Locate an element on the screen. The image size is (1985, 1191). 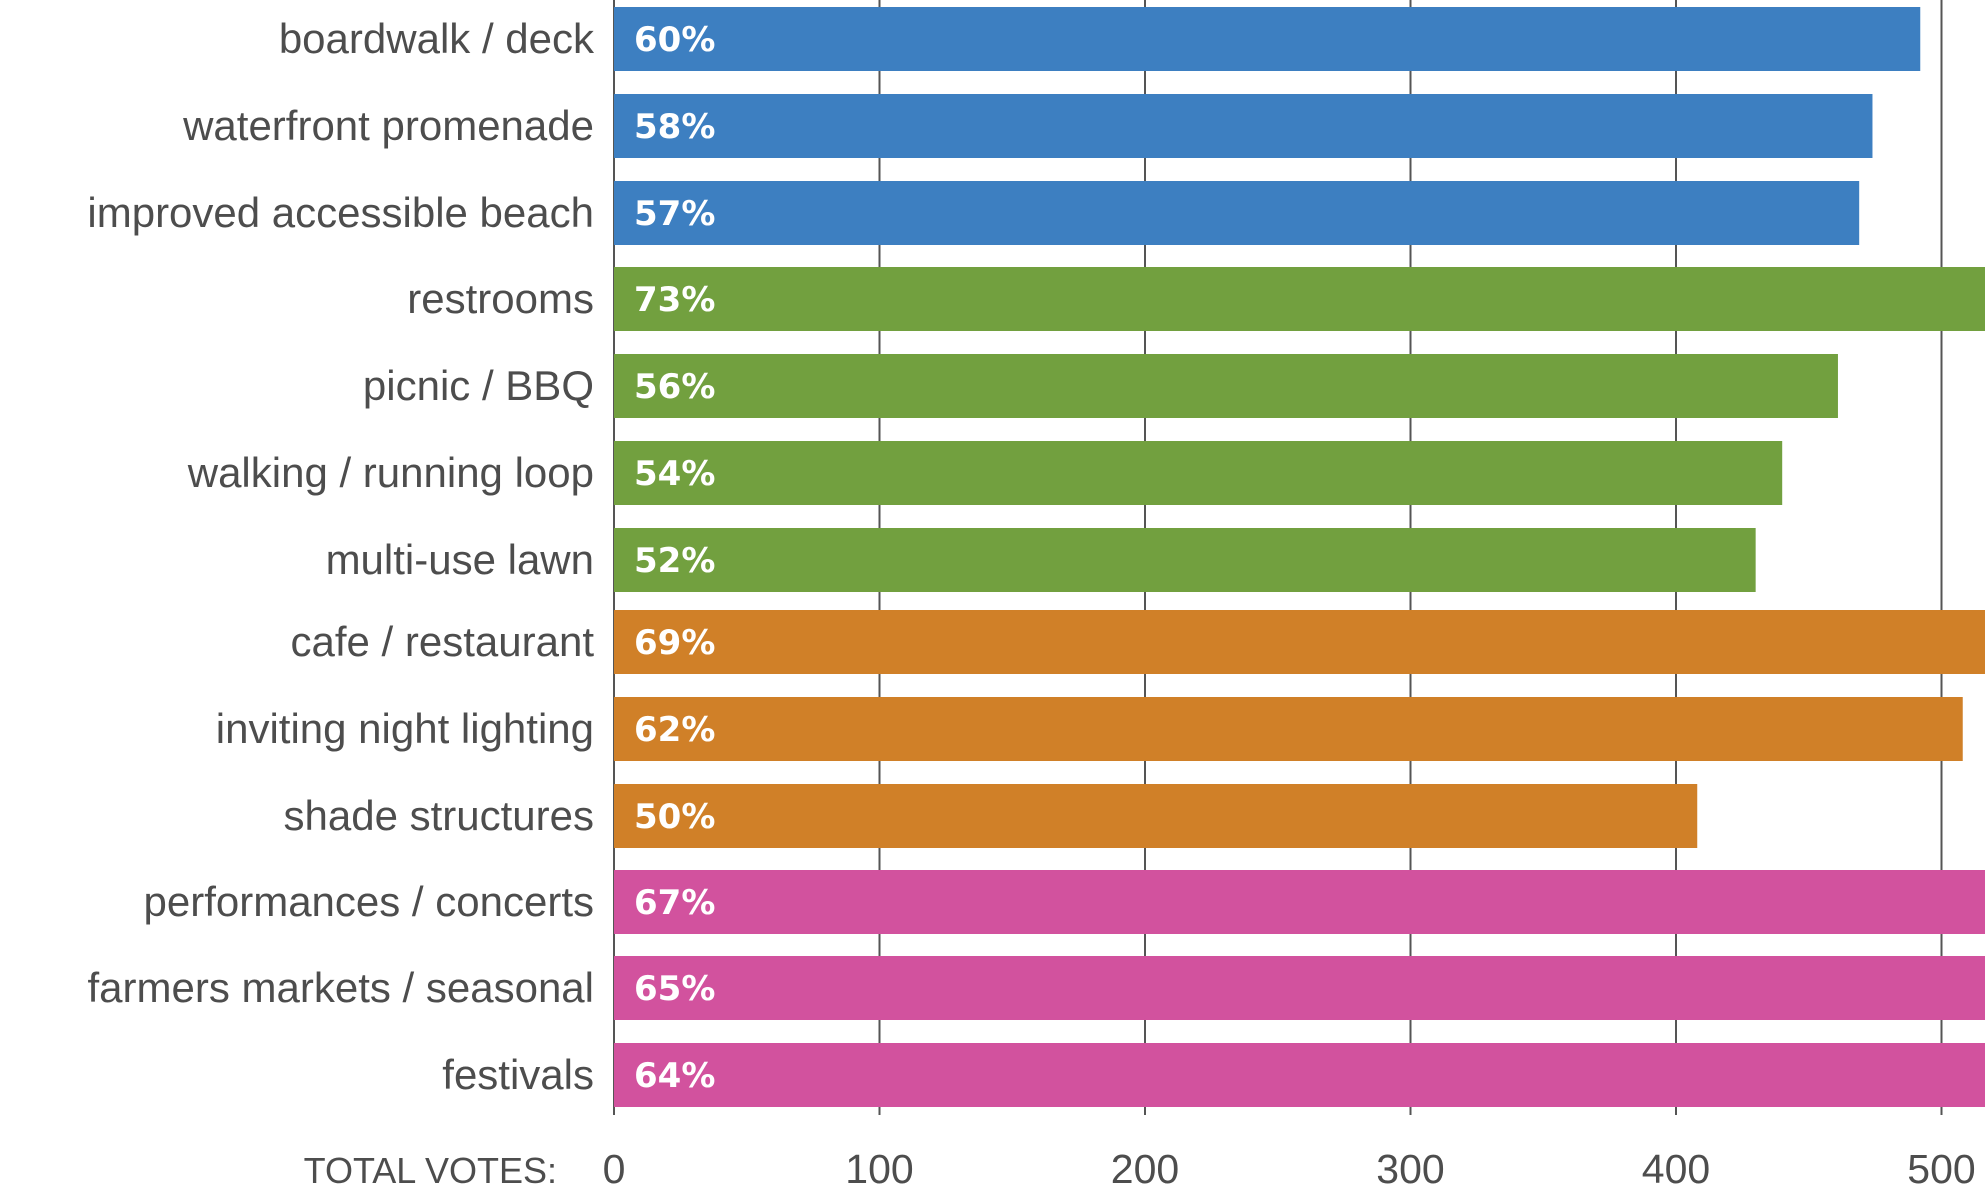
x-tick-400: 400 is located at coordinates (1676, 1168).